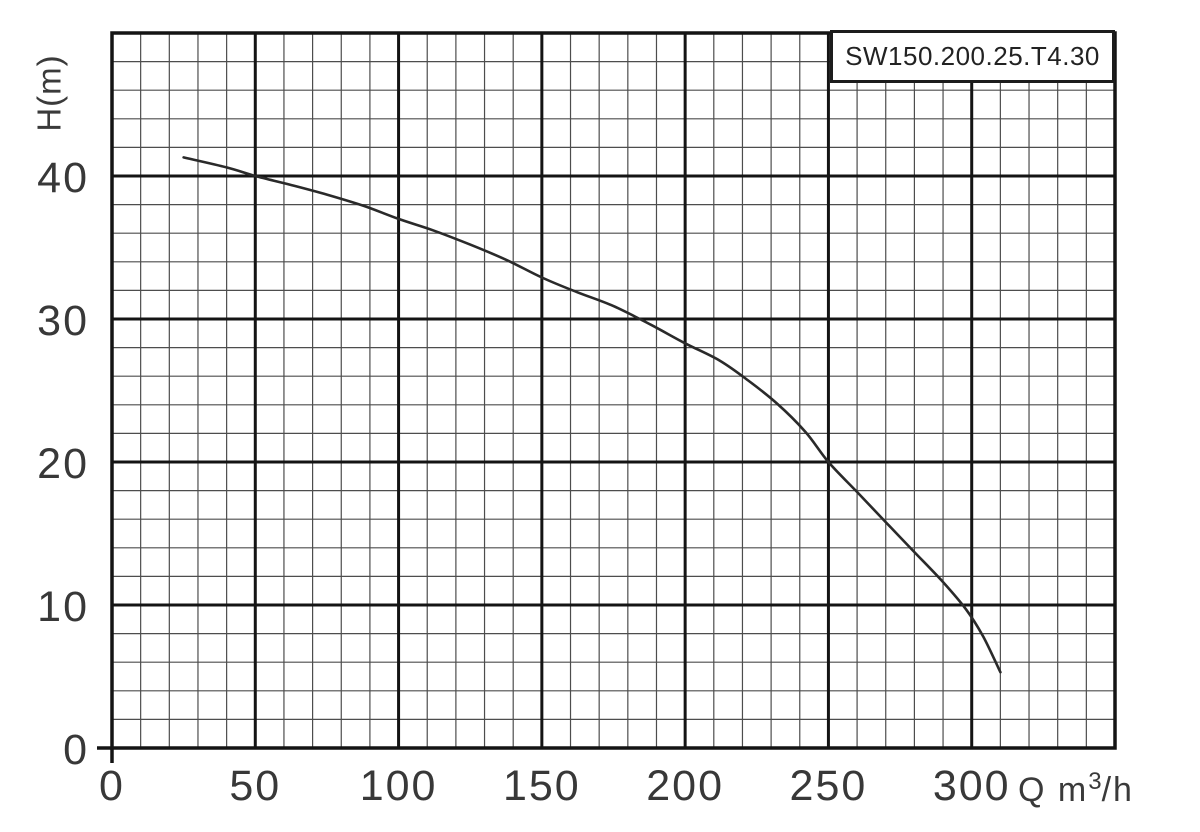 The height and width of the screenshot is (832, 1200). Describe the element at coordinates (685, 786) in the screenshot. I see `x-tick-label: 200` at that location.